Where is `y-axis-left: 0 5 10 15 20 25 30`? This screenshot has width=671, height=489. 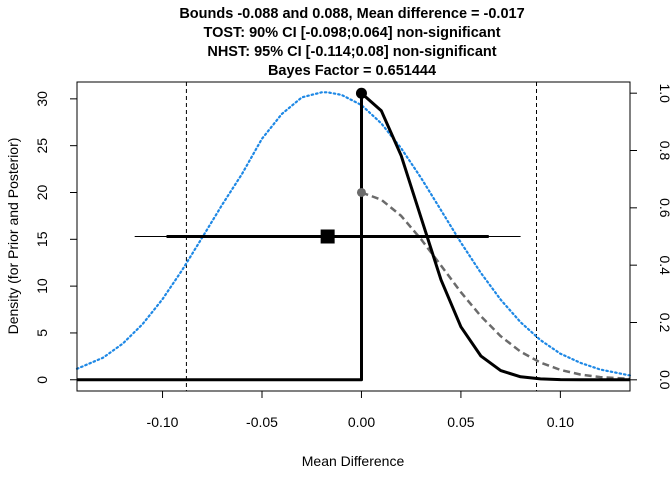
y-axis-left: 0 5 10 15 20 25 30 is located at coordinates (56, 237).